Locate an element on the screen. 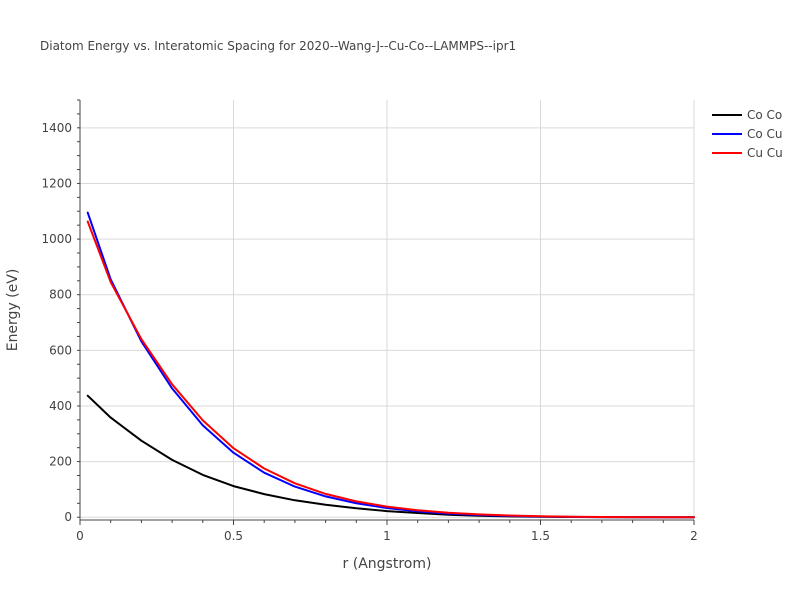 The width and height of the screenshot is (800, 605). y-tick-label: 400 is located at coordinates (60, 406).